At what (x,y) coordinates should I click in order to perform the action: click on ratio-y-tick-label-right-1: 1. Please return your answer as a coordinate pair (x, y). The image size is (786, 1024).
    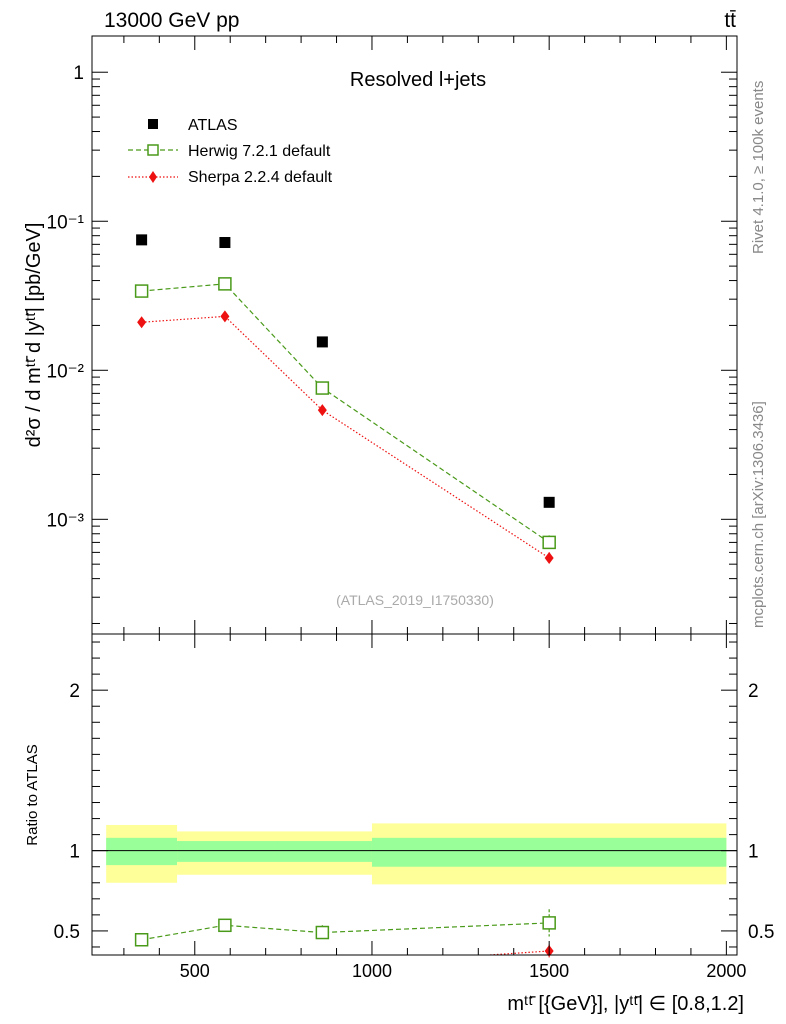
    Looking at the image, I should click on (753, 852).